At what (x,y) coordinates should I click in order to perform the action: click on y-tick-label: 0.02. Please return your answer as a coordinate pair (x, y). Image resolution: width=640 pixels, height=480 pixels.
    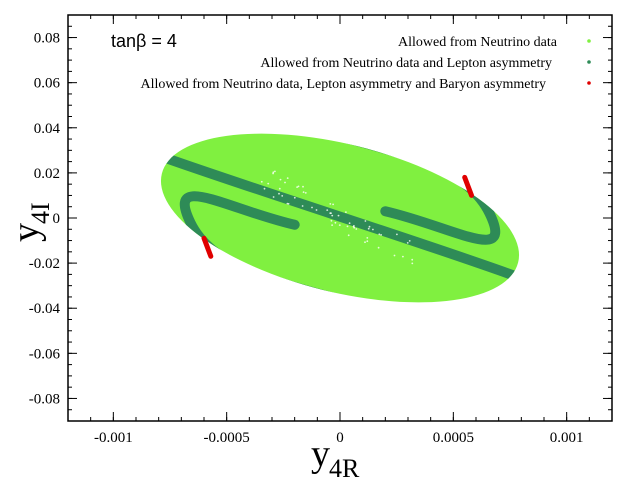
    Looking at the image, I should click on (47, 174).